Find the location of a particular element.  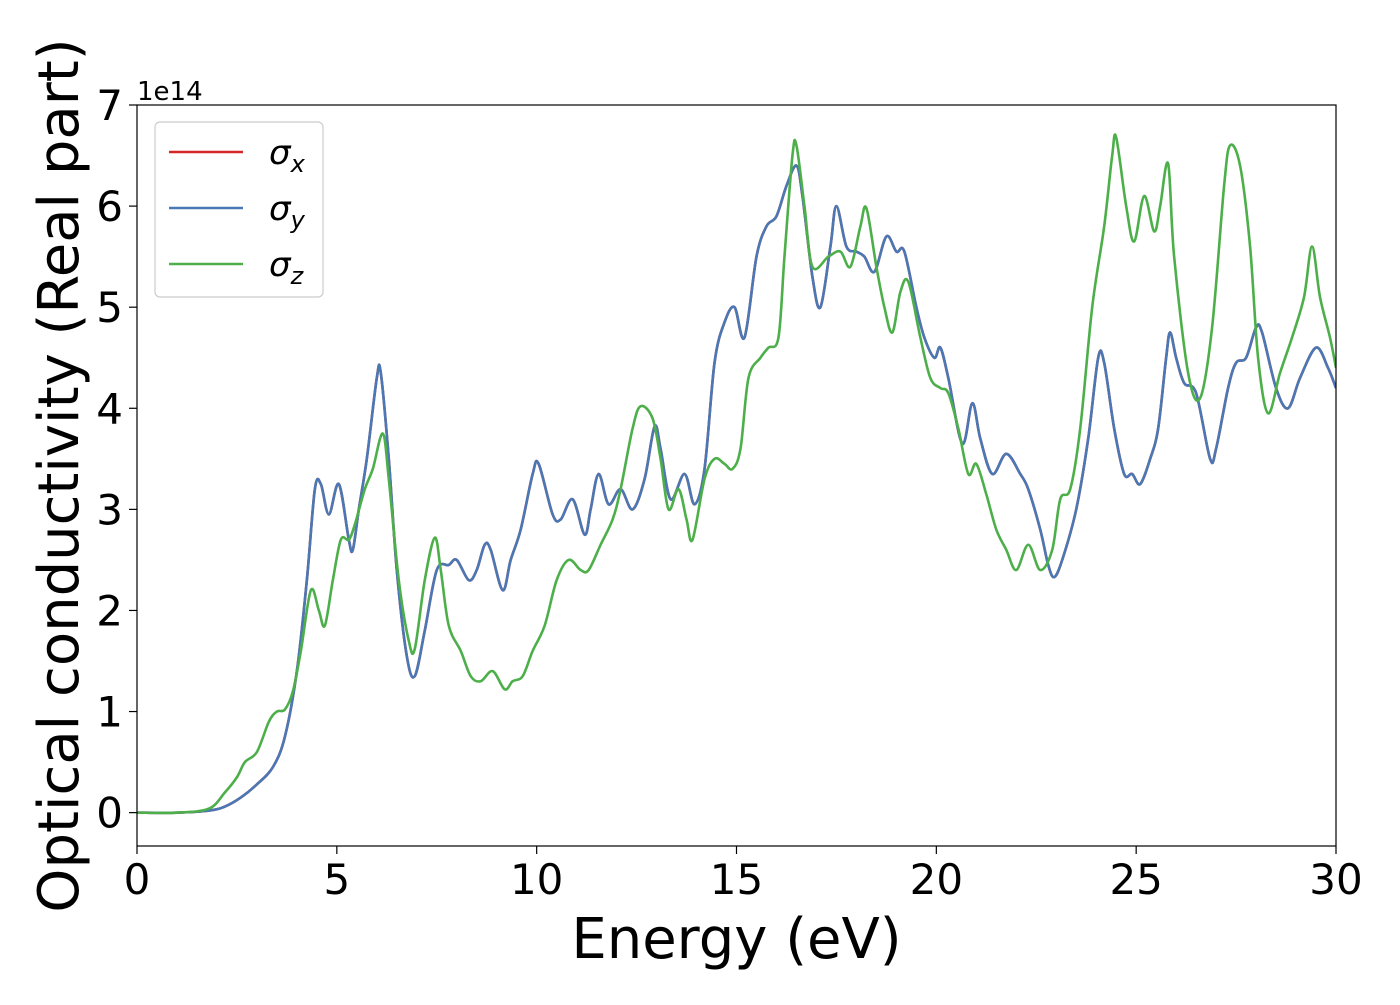

x-tick-label: 30 is located at coordinates (1335, 879).